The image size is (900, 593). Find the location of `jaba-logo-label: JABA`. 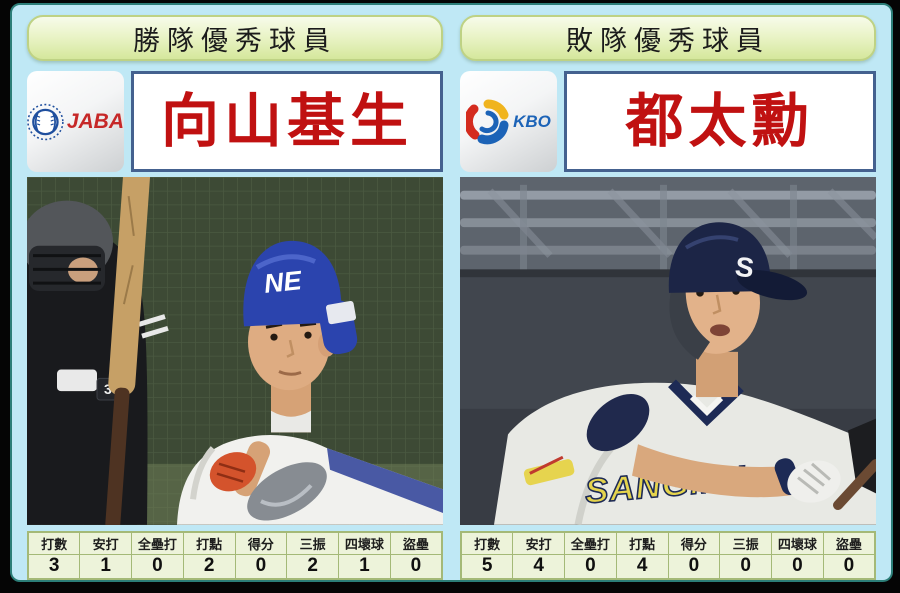

jaba-logo-label: JABA is located at coordinates (95, 121).